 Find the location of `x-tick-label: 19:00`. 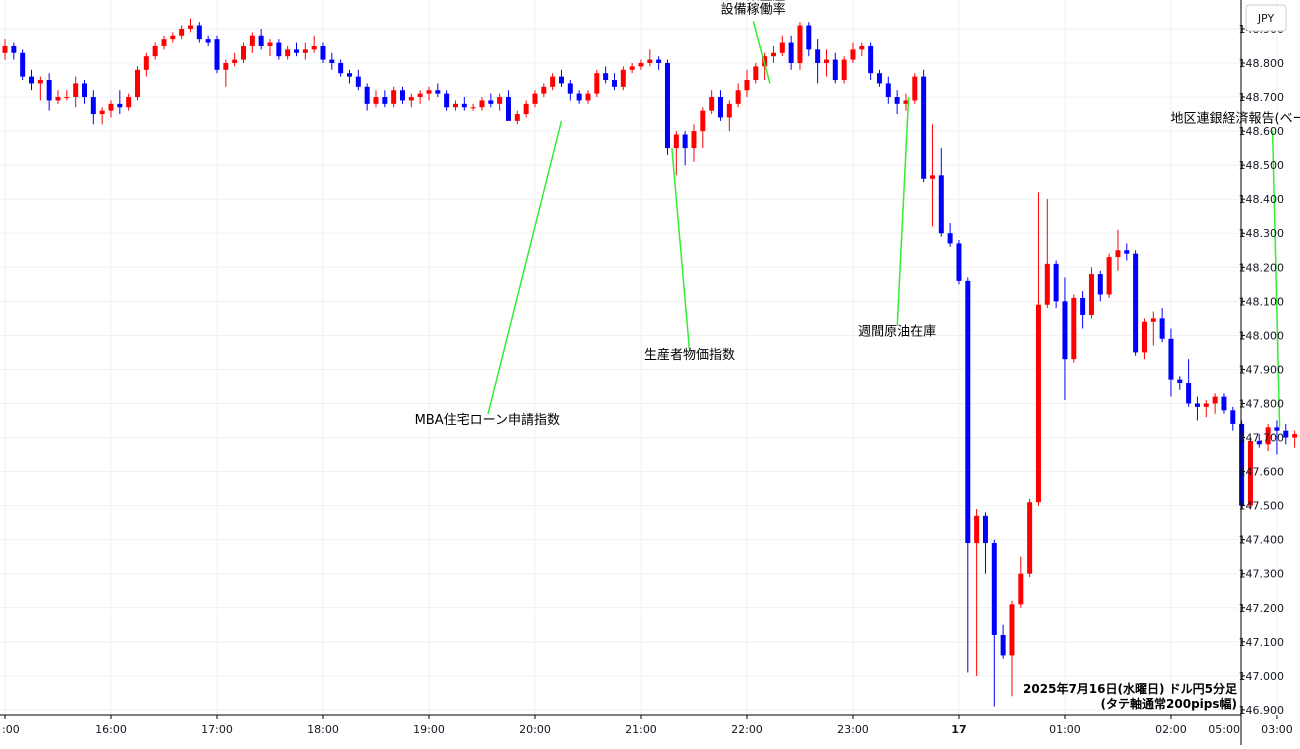

x-tick-label: 19:00 is located at coordinates (429, 729).